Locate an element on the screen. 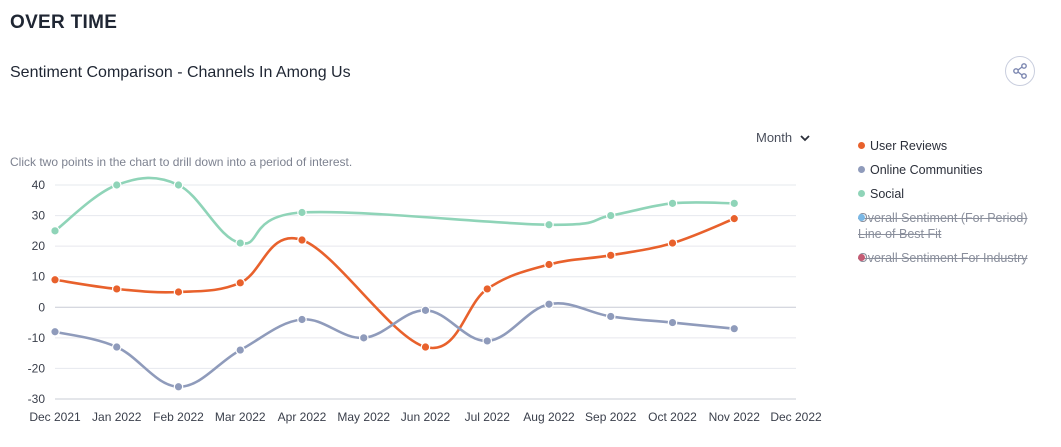 Image resolution: width=1061 pixels, height=447 pixels. legend-item-industry: Overall Sentiment For Industry is located at coordinates (953, 258).